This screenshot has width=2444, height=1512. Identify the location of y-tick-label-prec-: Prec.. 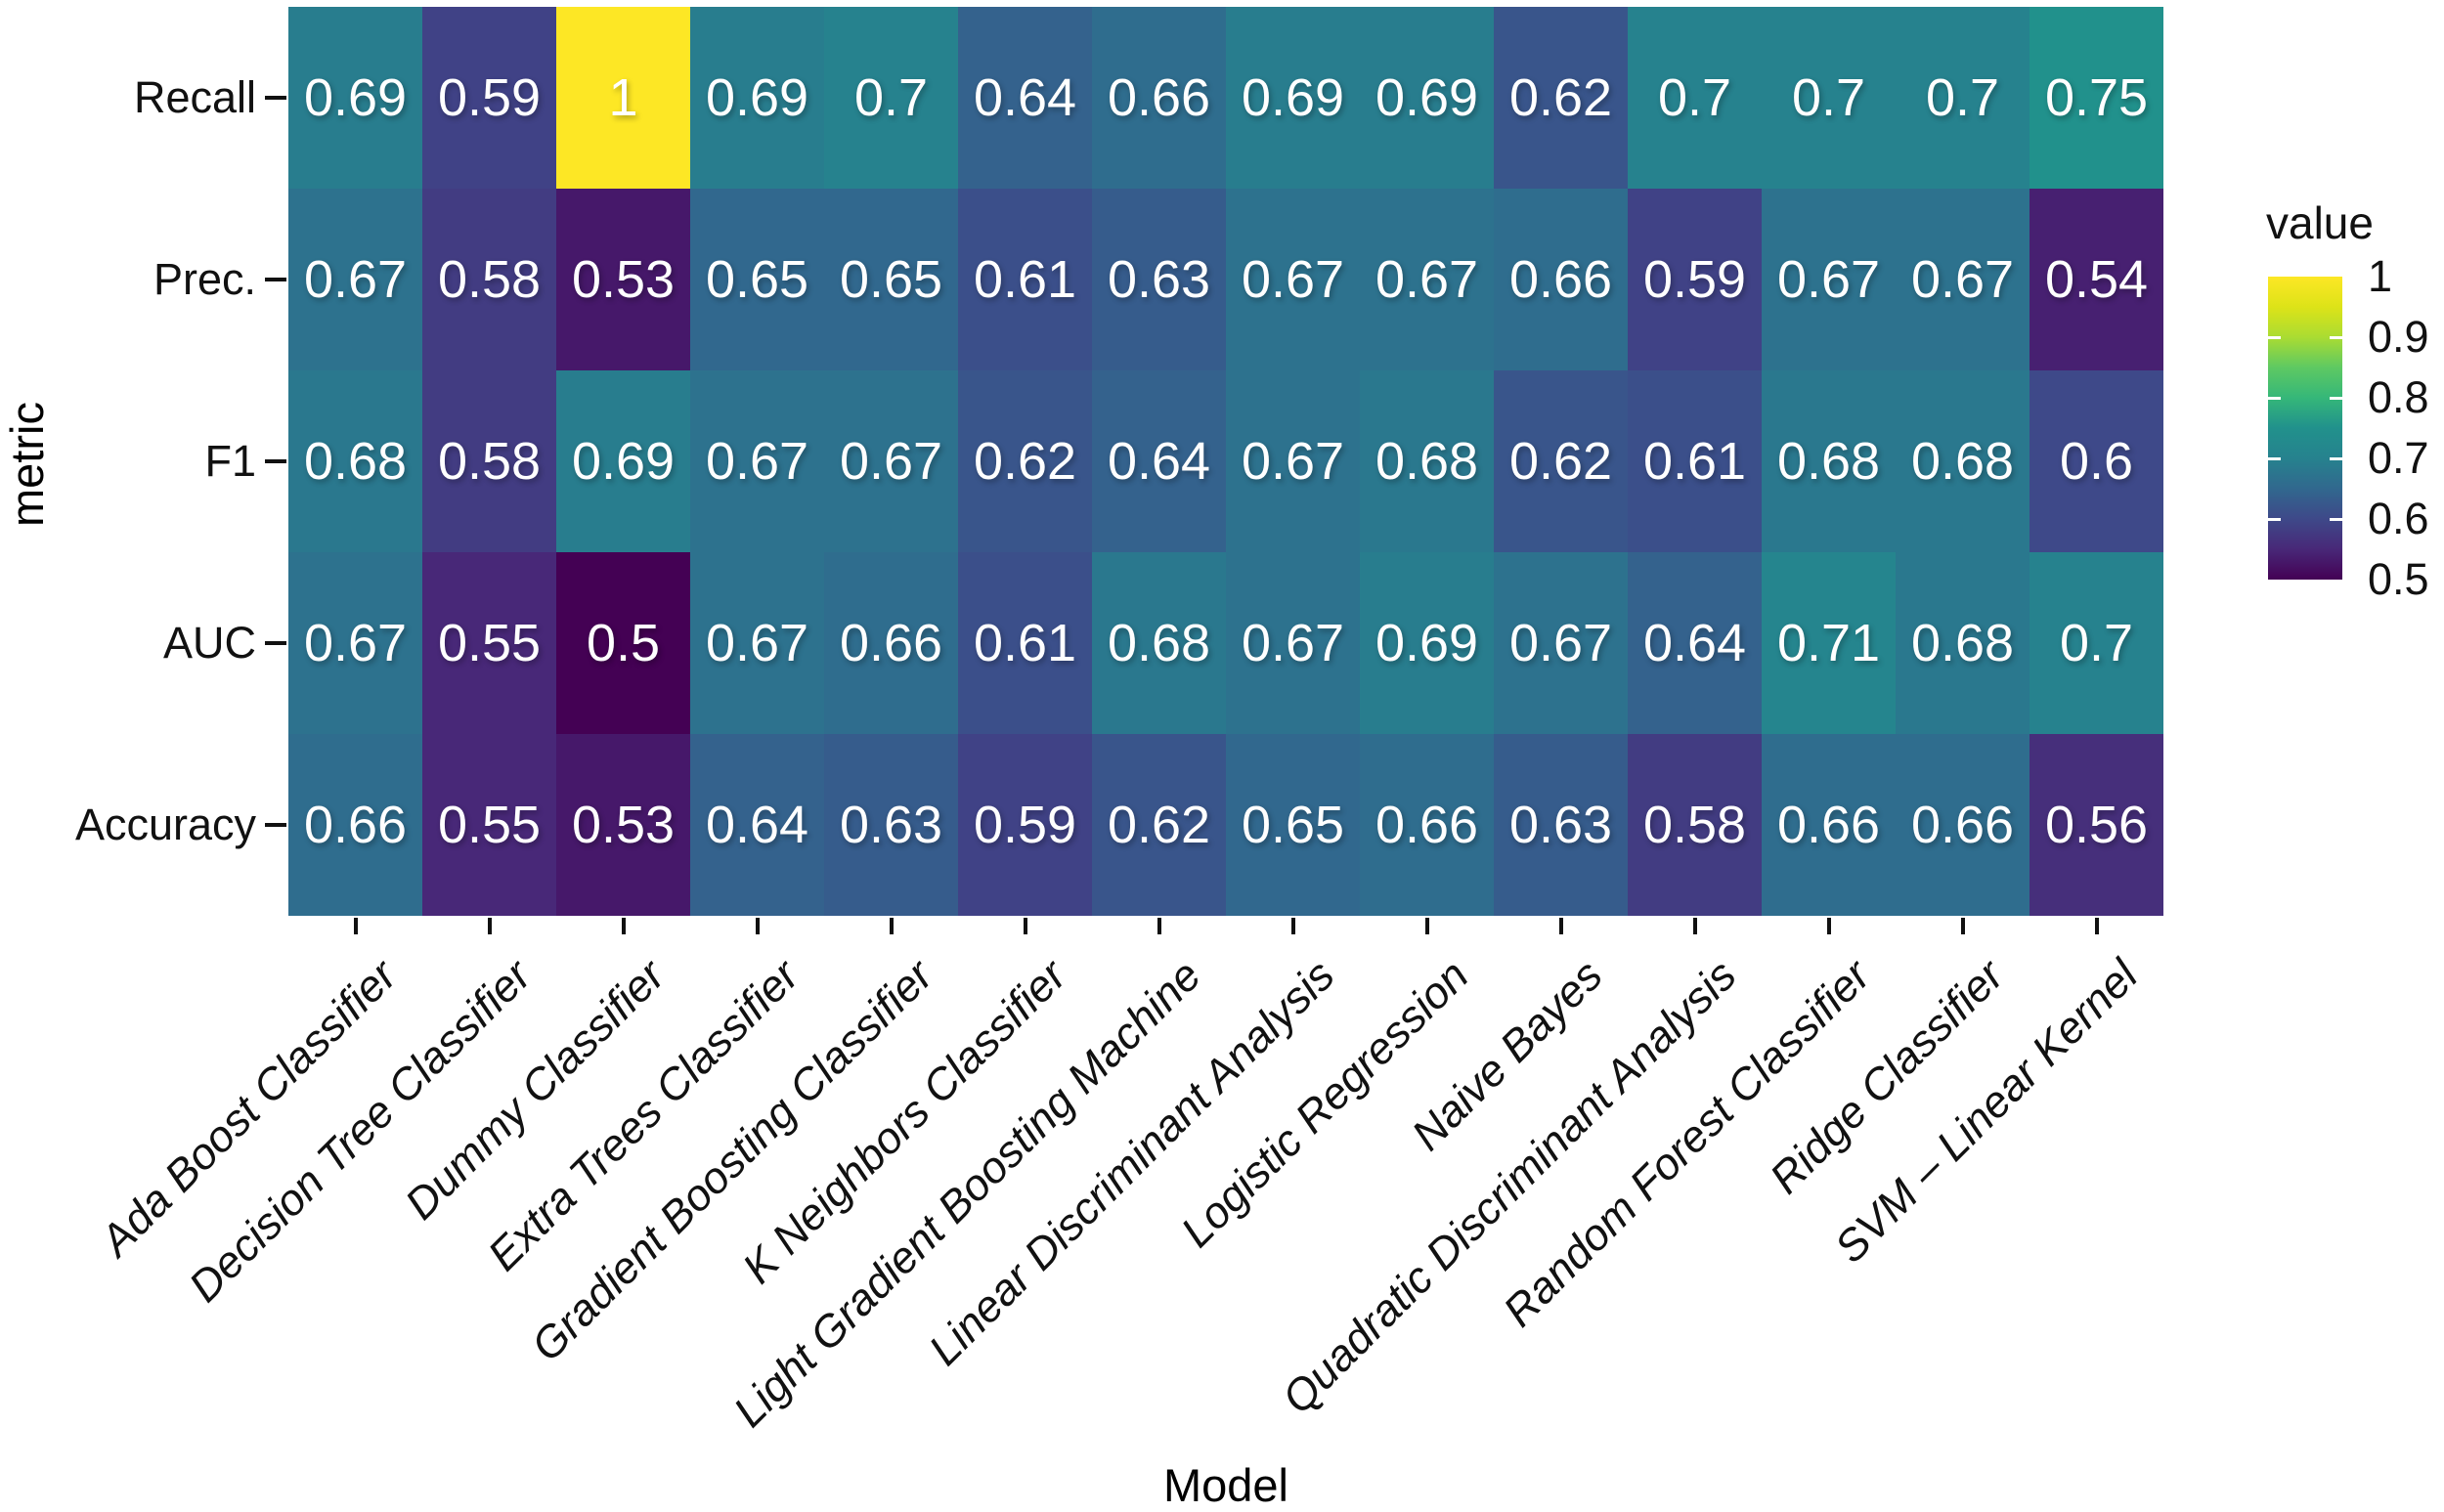
(205, 279).